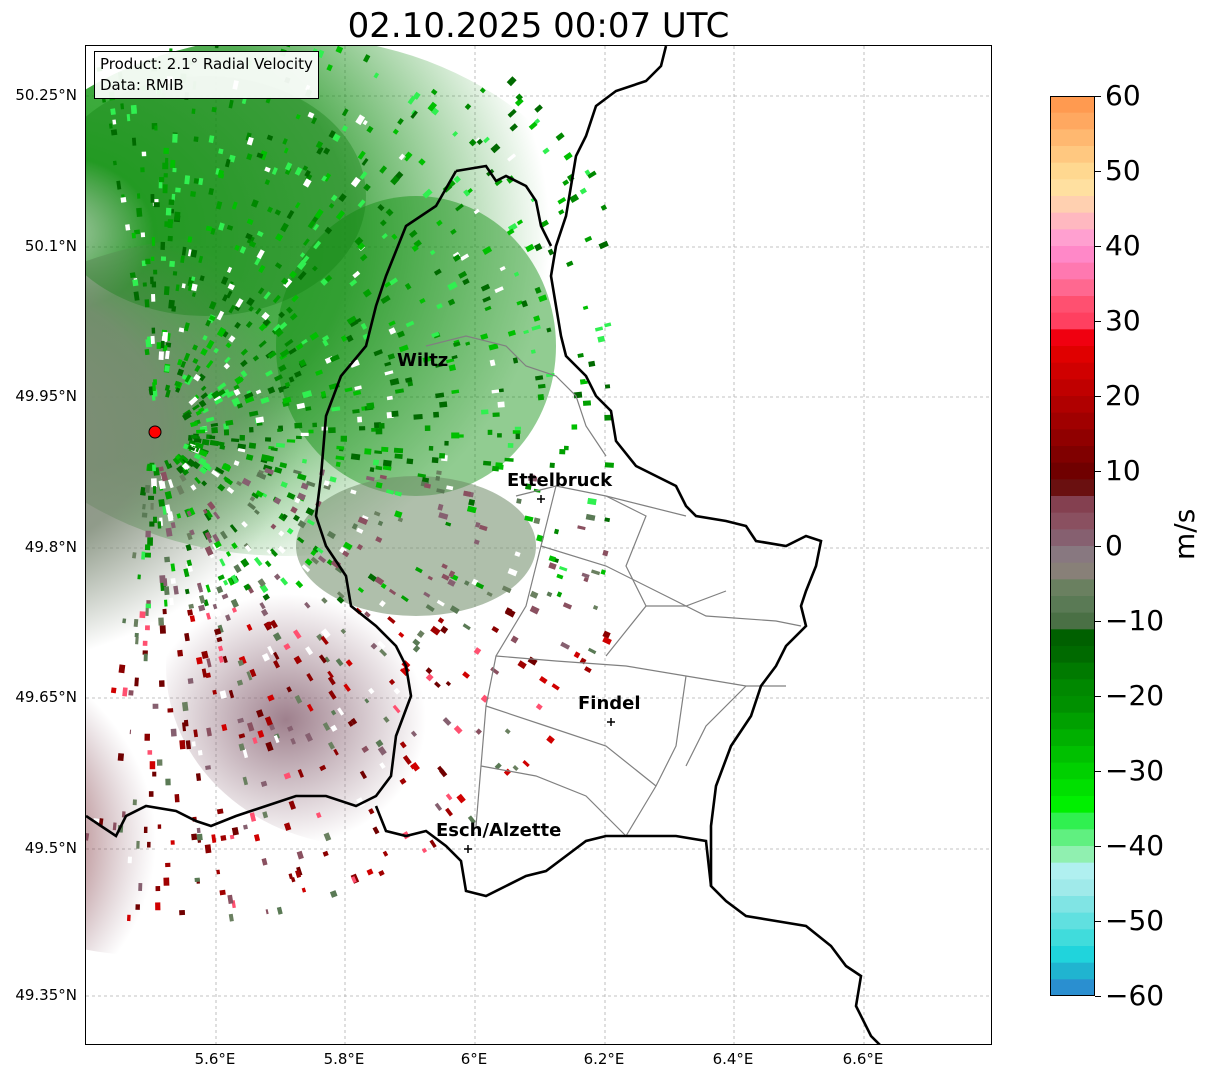 The height and width of the screenshot is (1081, 1207). Describe the element at coordinates (46, 995) in the screenshot. I see `lat-tick: 49.35°N` at that location.